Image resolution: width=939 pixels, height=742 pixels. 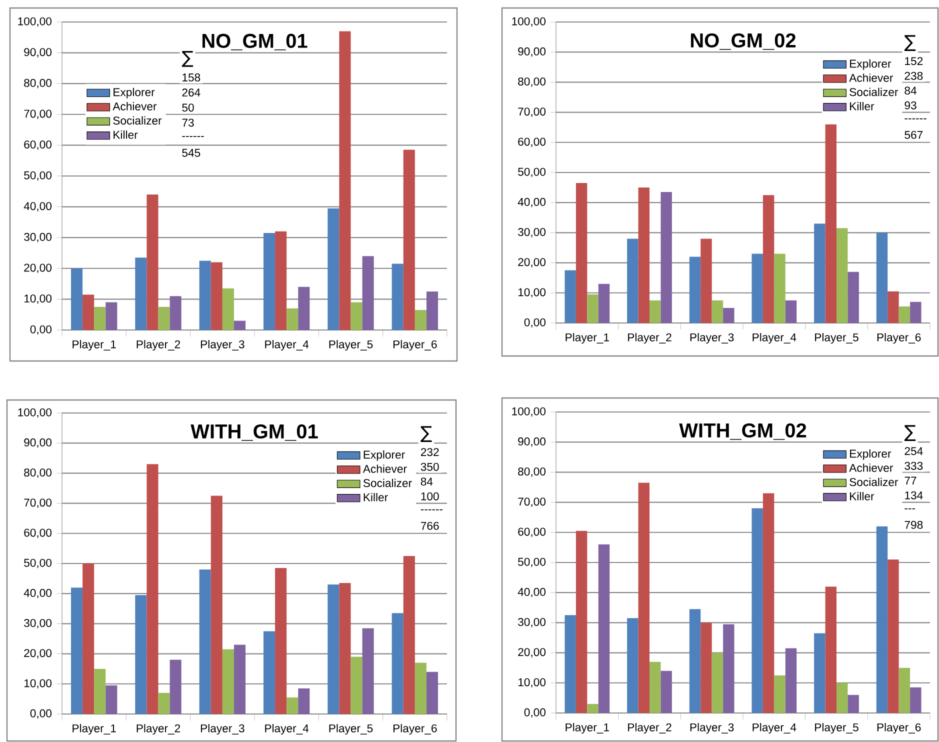 I want to click on annotation: 350, so click(x=429, y=466).